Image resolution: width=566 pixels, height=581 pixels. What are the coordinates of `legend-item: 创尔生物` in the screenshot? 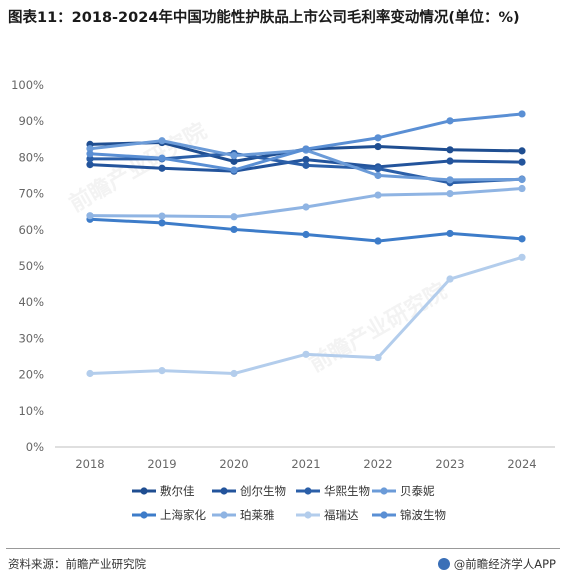 It's located at (249, 491).